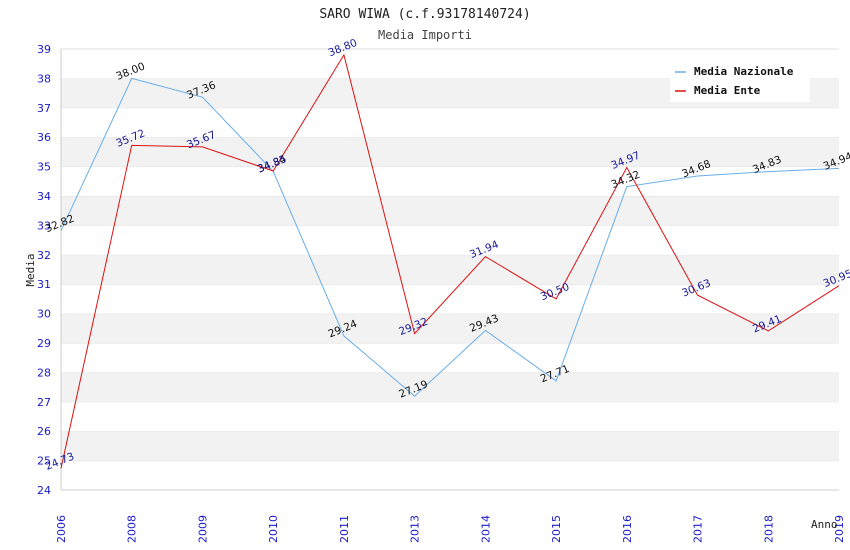 This screenshot has height=550, width=850. Describe the element at coordinates (44, 225) in the screenshot. I see `y-tick-label: 33` at that location.